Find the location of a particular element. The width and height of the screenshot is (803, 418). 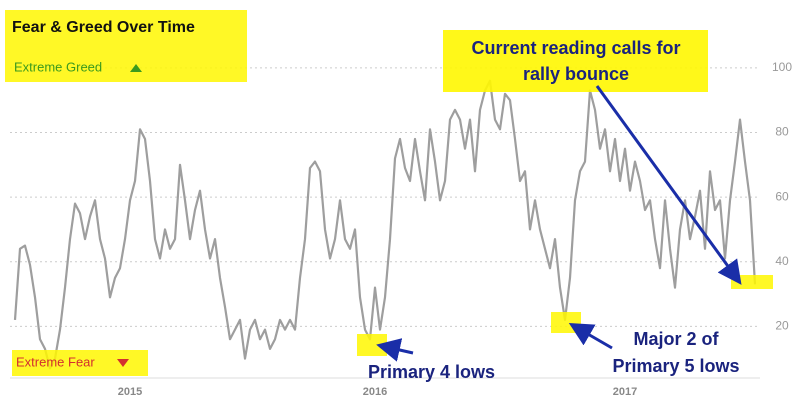

low-highlight is located at coordinates (566, 322).